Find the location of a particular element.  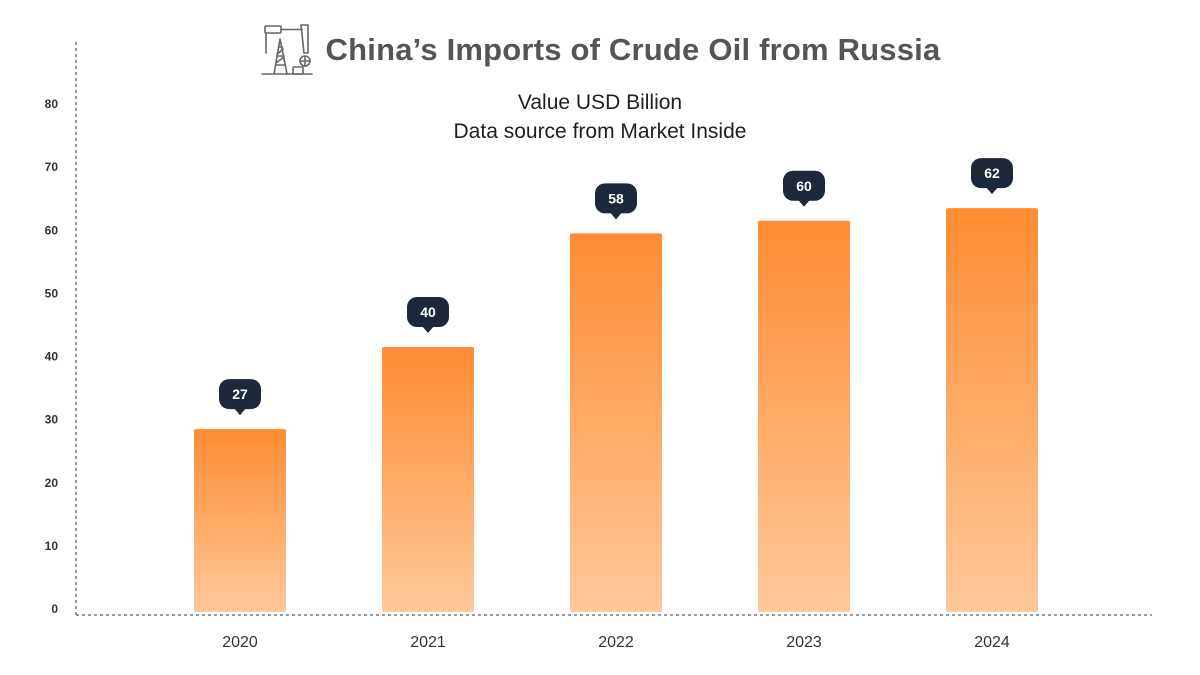

oil-pump-icon is located at coordinates (286, 49).